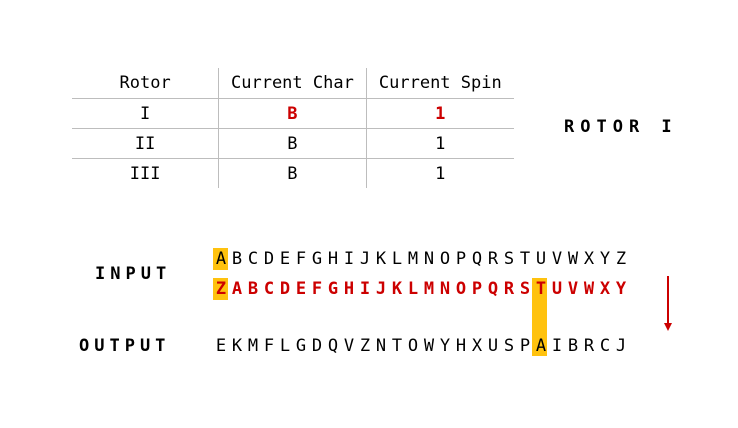  Describe the element at coordinates (429, 346) in the screenshot. I see `output-letter: W` at that location.